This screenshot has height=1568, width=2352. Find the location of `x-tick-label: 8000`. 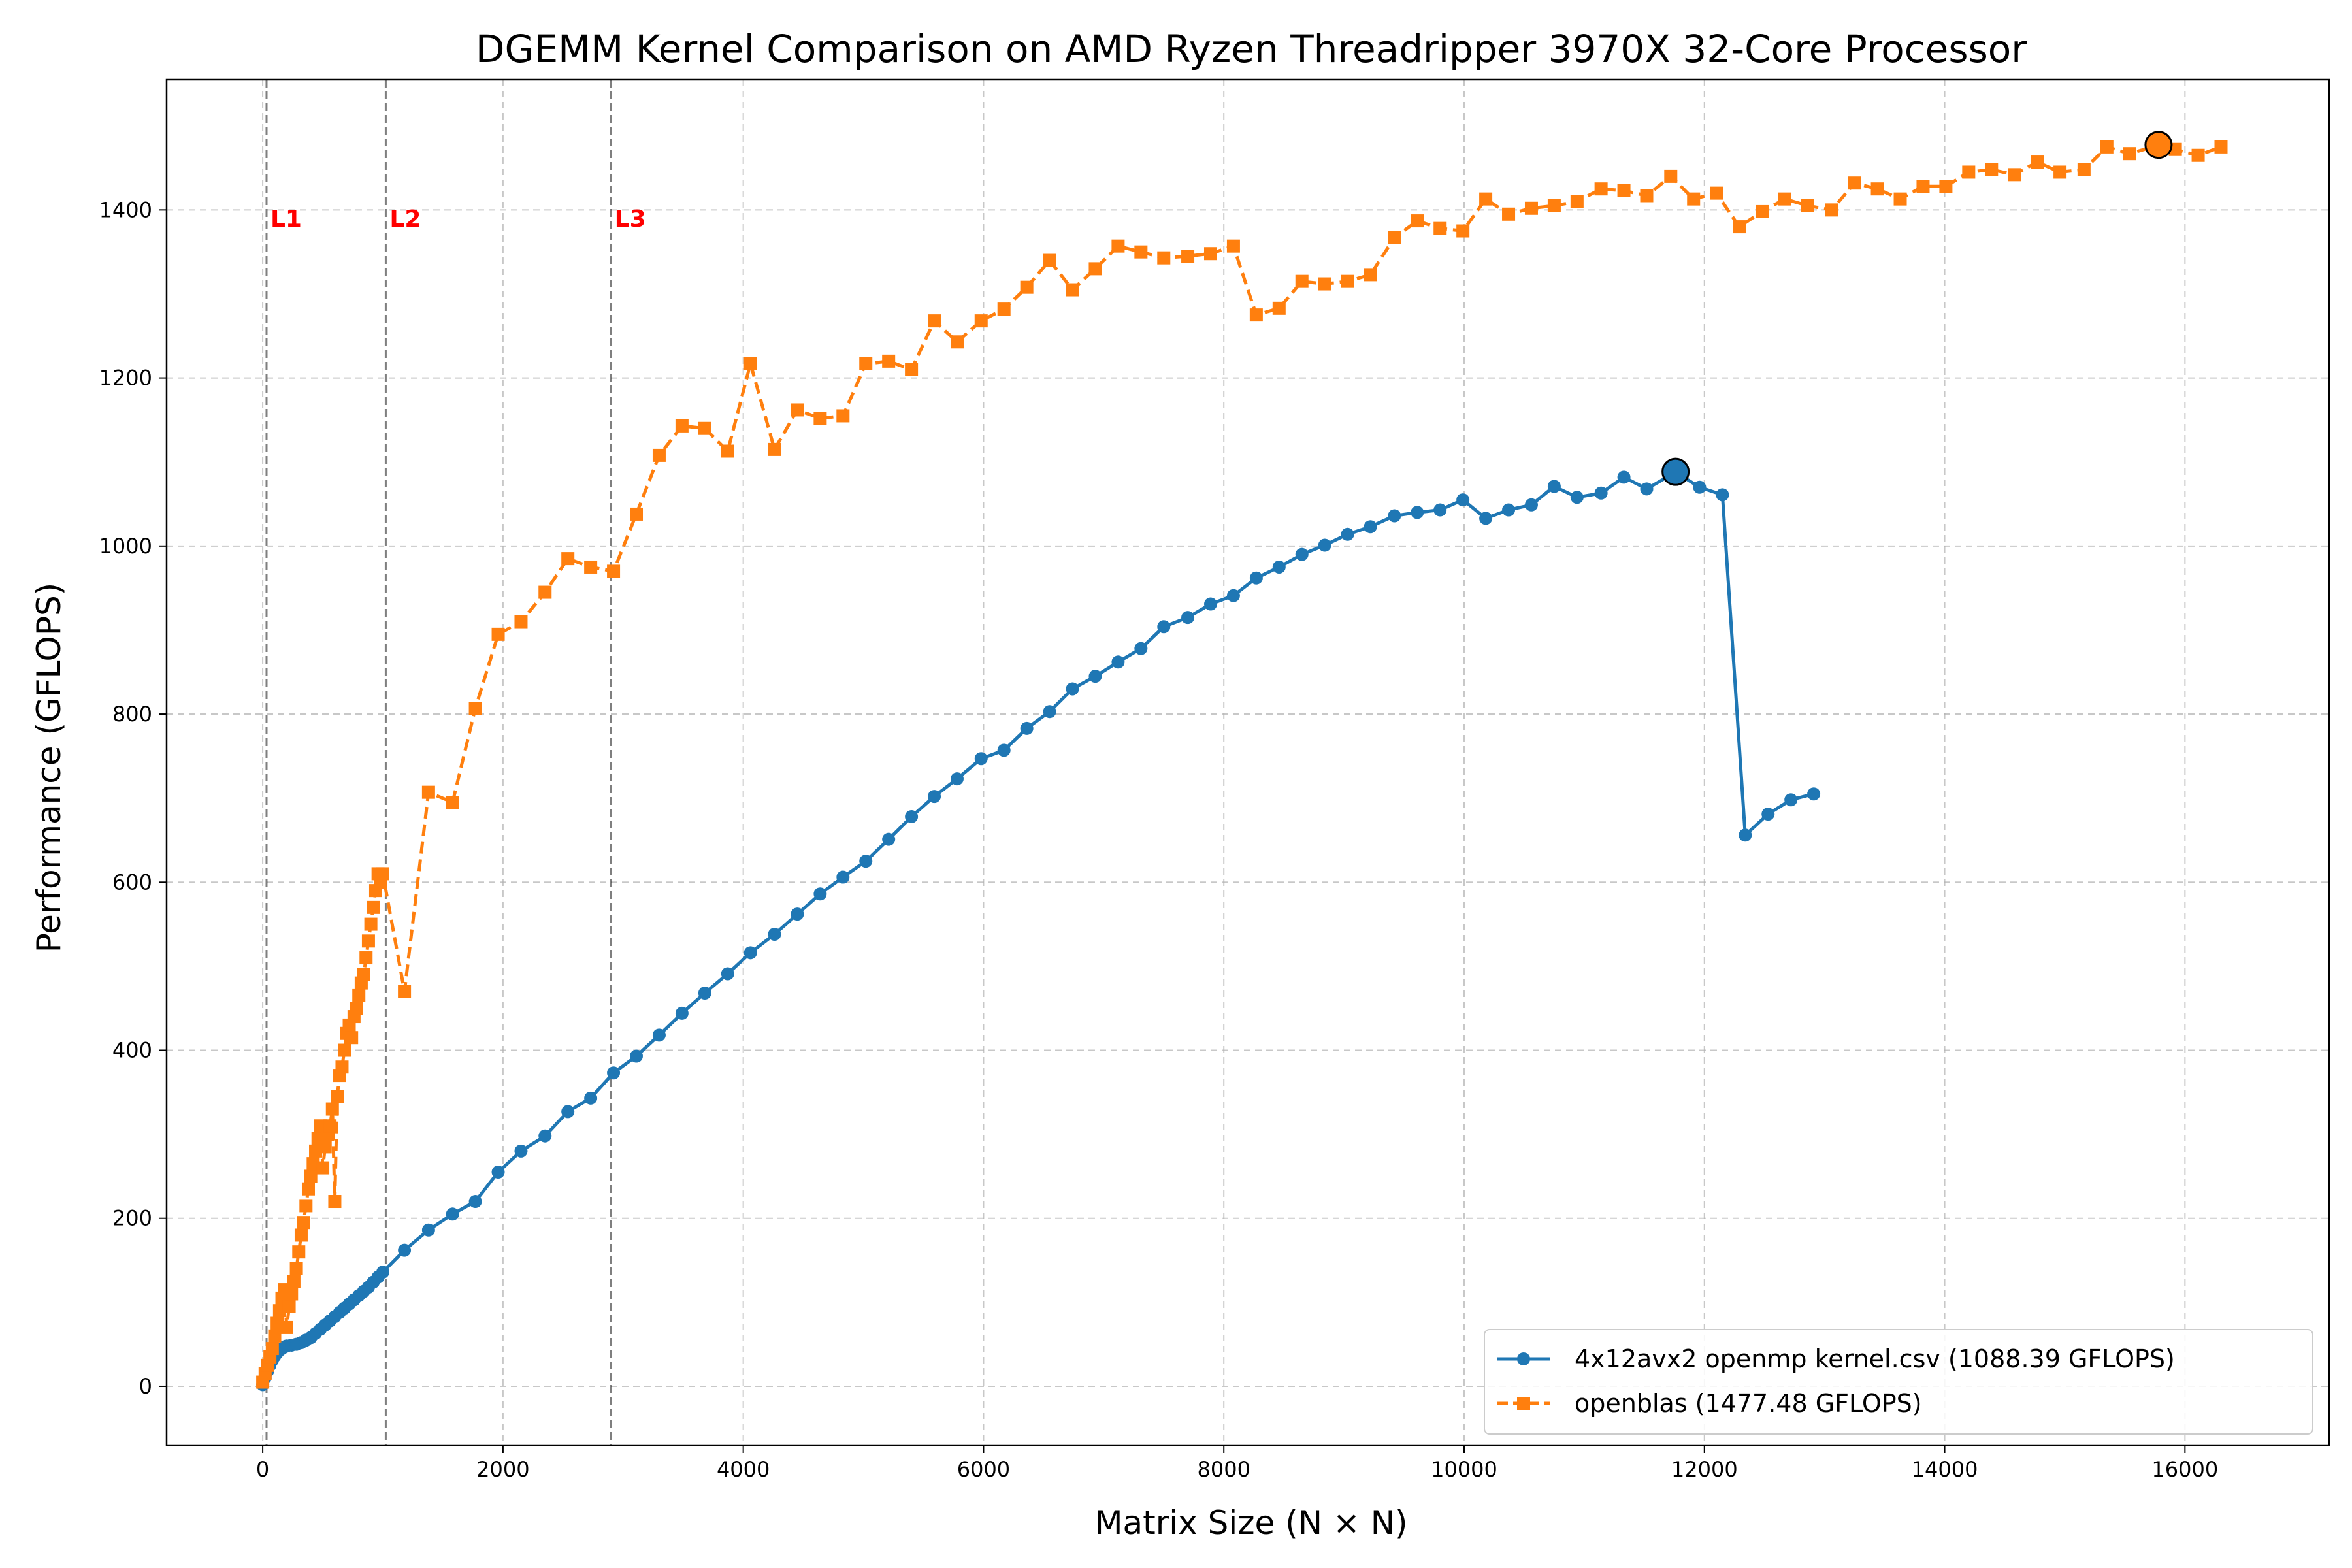

x-tick-label: 8000 is located at coordinates (1224, 1469).